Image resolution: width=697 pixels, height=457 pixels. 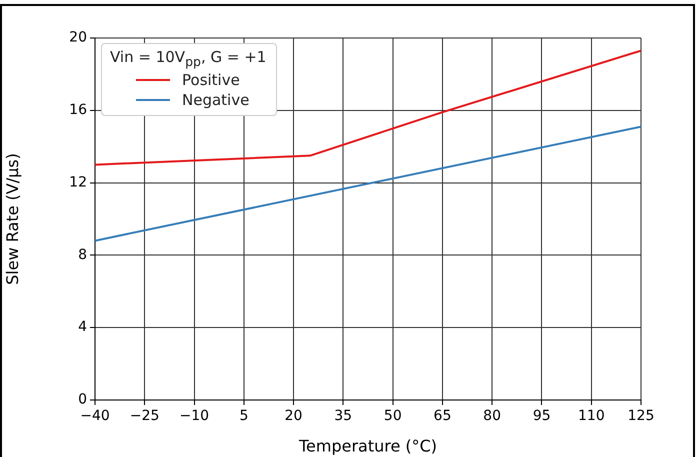 I want to click on y-tick-label: 4, so click(x=83, y=327).